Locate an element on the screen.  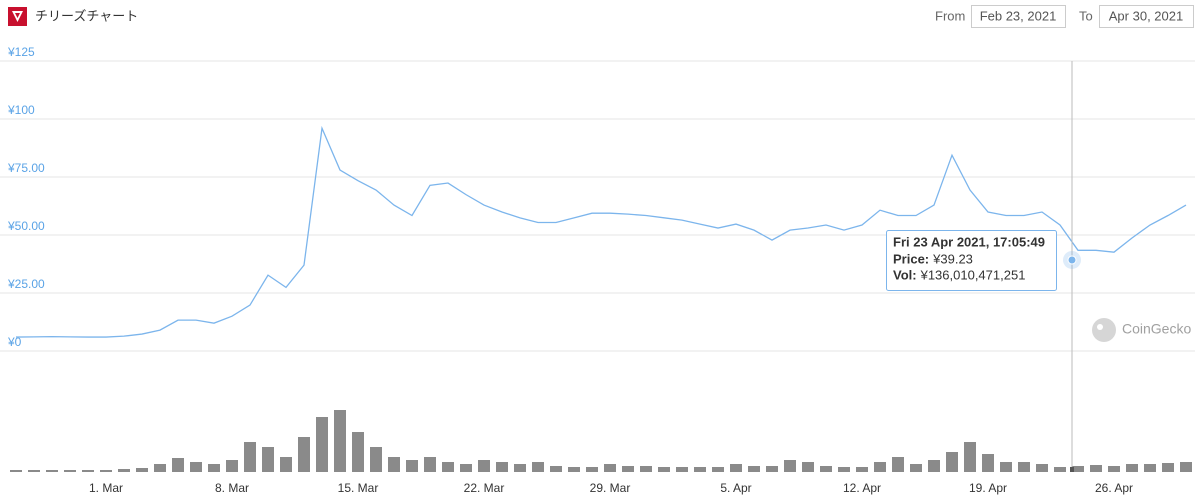
x-tick-label: 5. Apr is located at coordinates (735, 488).